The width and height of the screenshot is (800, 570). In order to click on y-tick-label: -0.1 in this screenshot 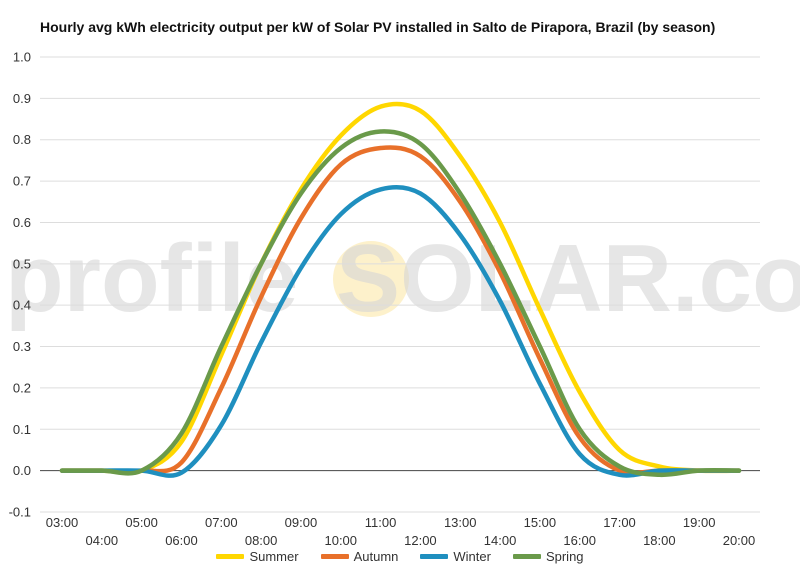, I will do `click(20, 512)`.